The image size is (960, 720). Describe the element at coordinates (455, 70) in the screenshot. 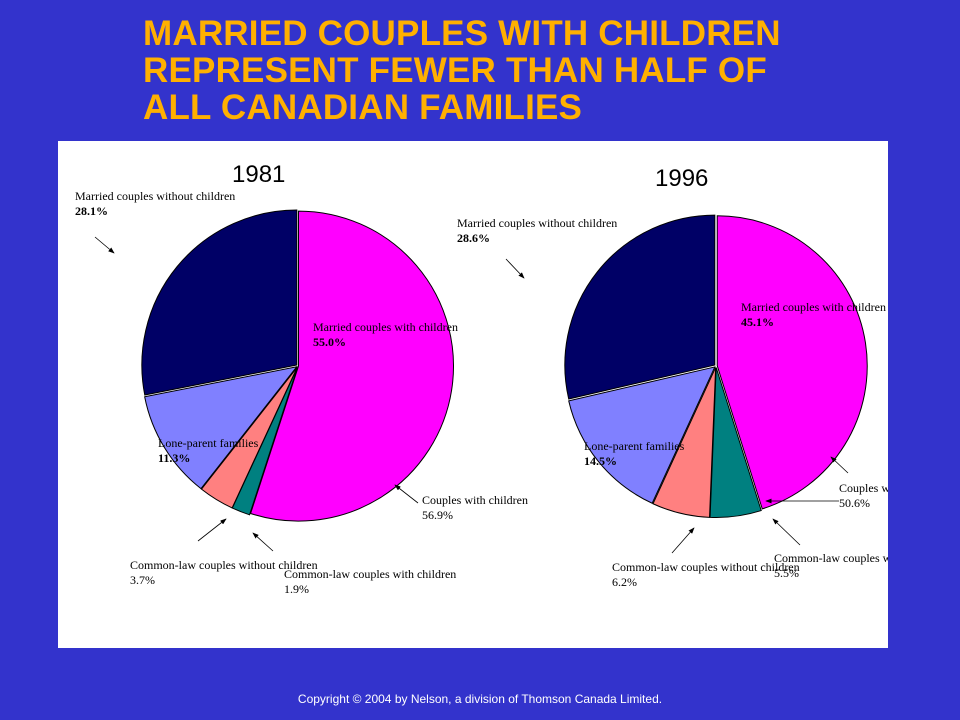

I see `title-line-2: REPRESENT FEWER THAN HALF OF` at that location.